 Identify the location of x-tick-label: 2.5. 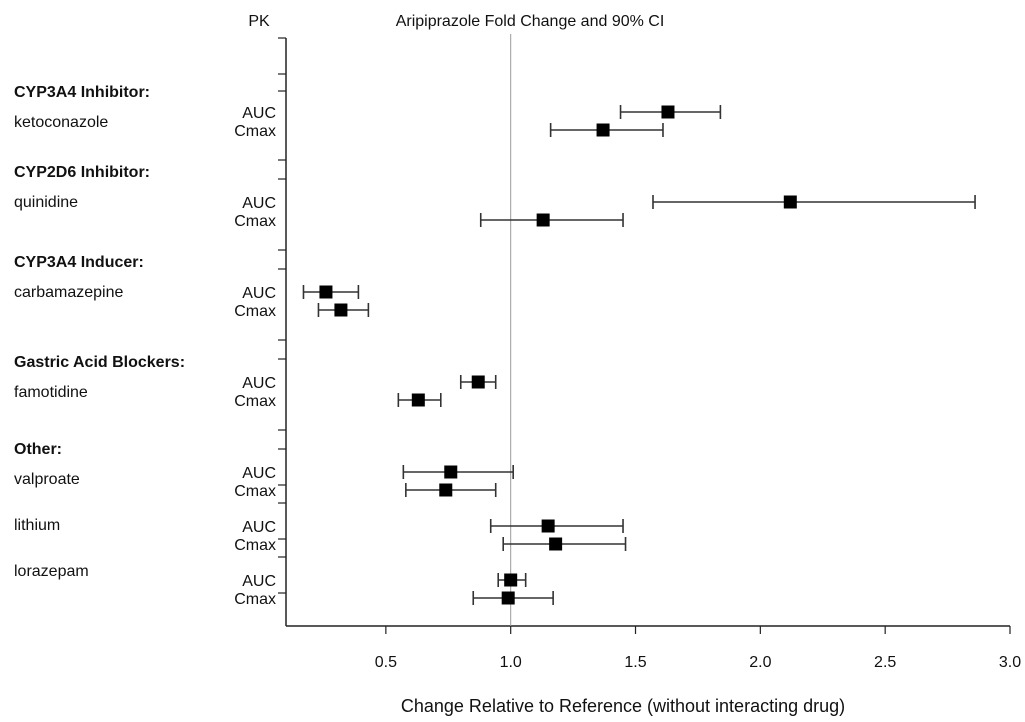
(885, 662).